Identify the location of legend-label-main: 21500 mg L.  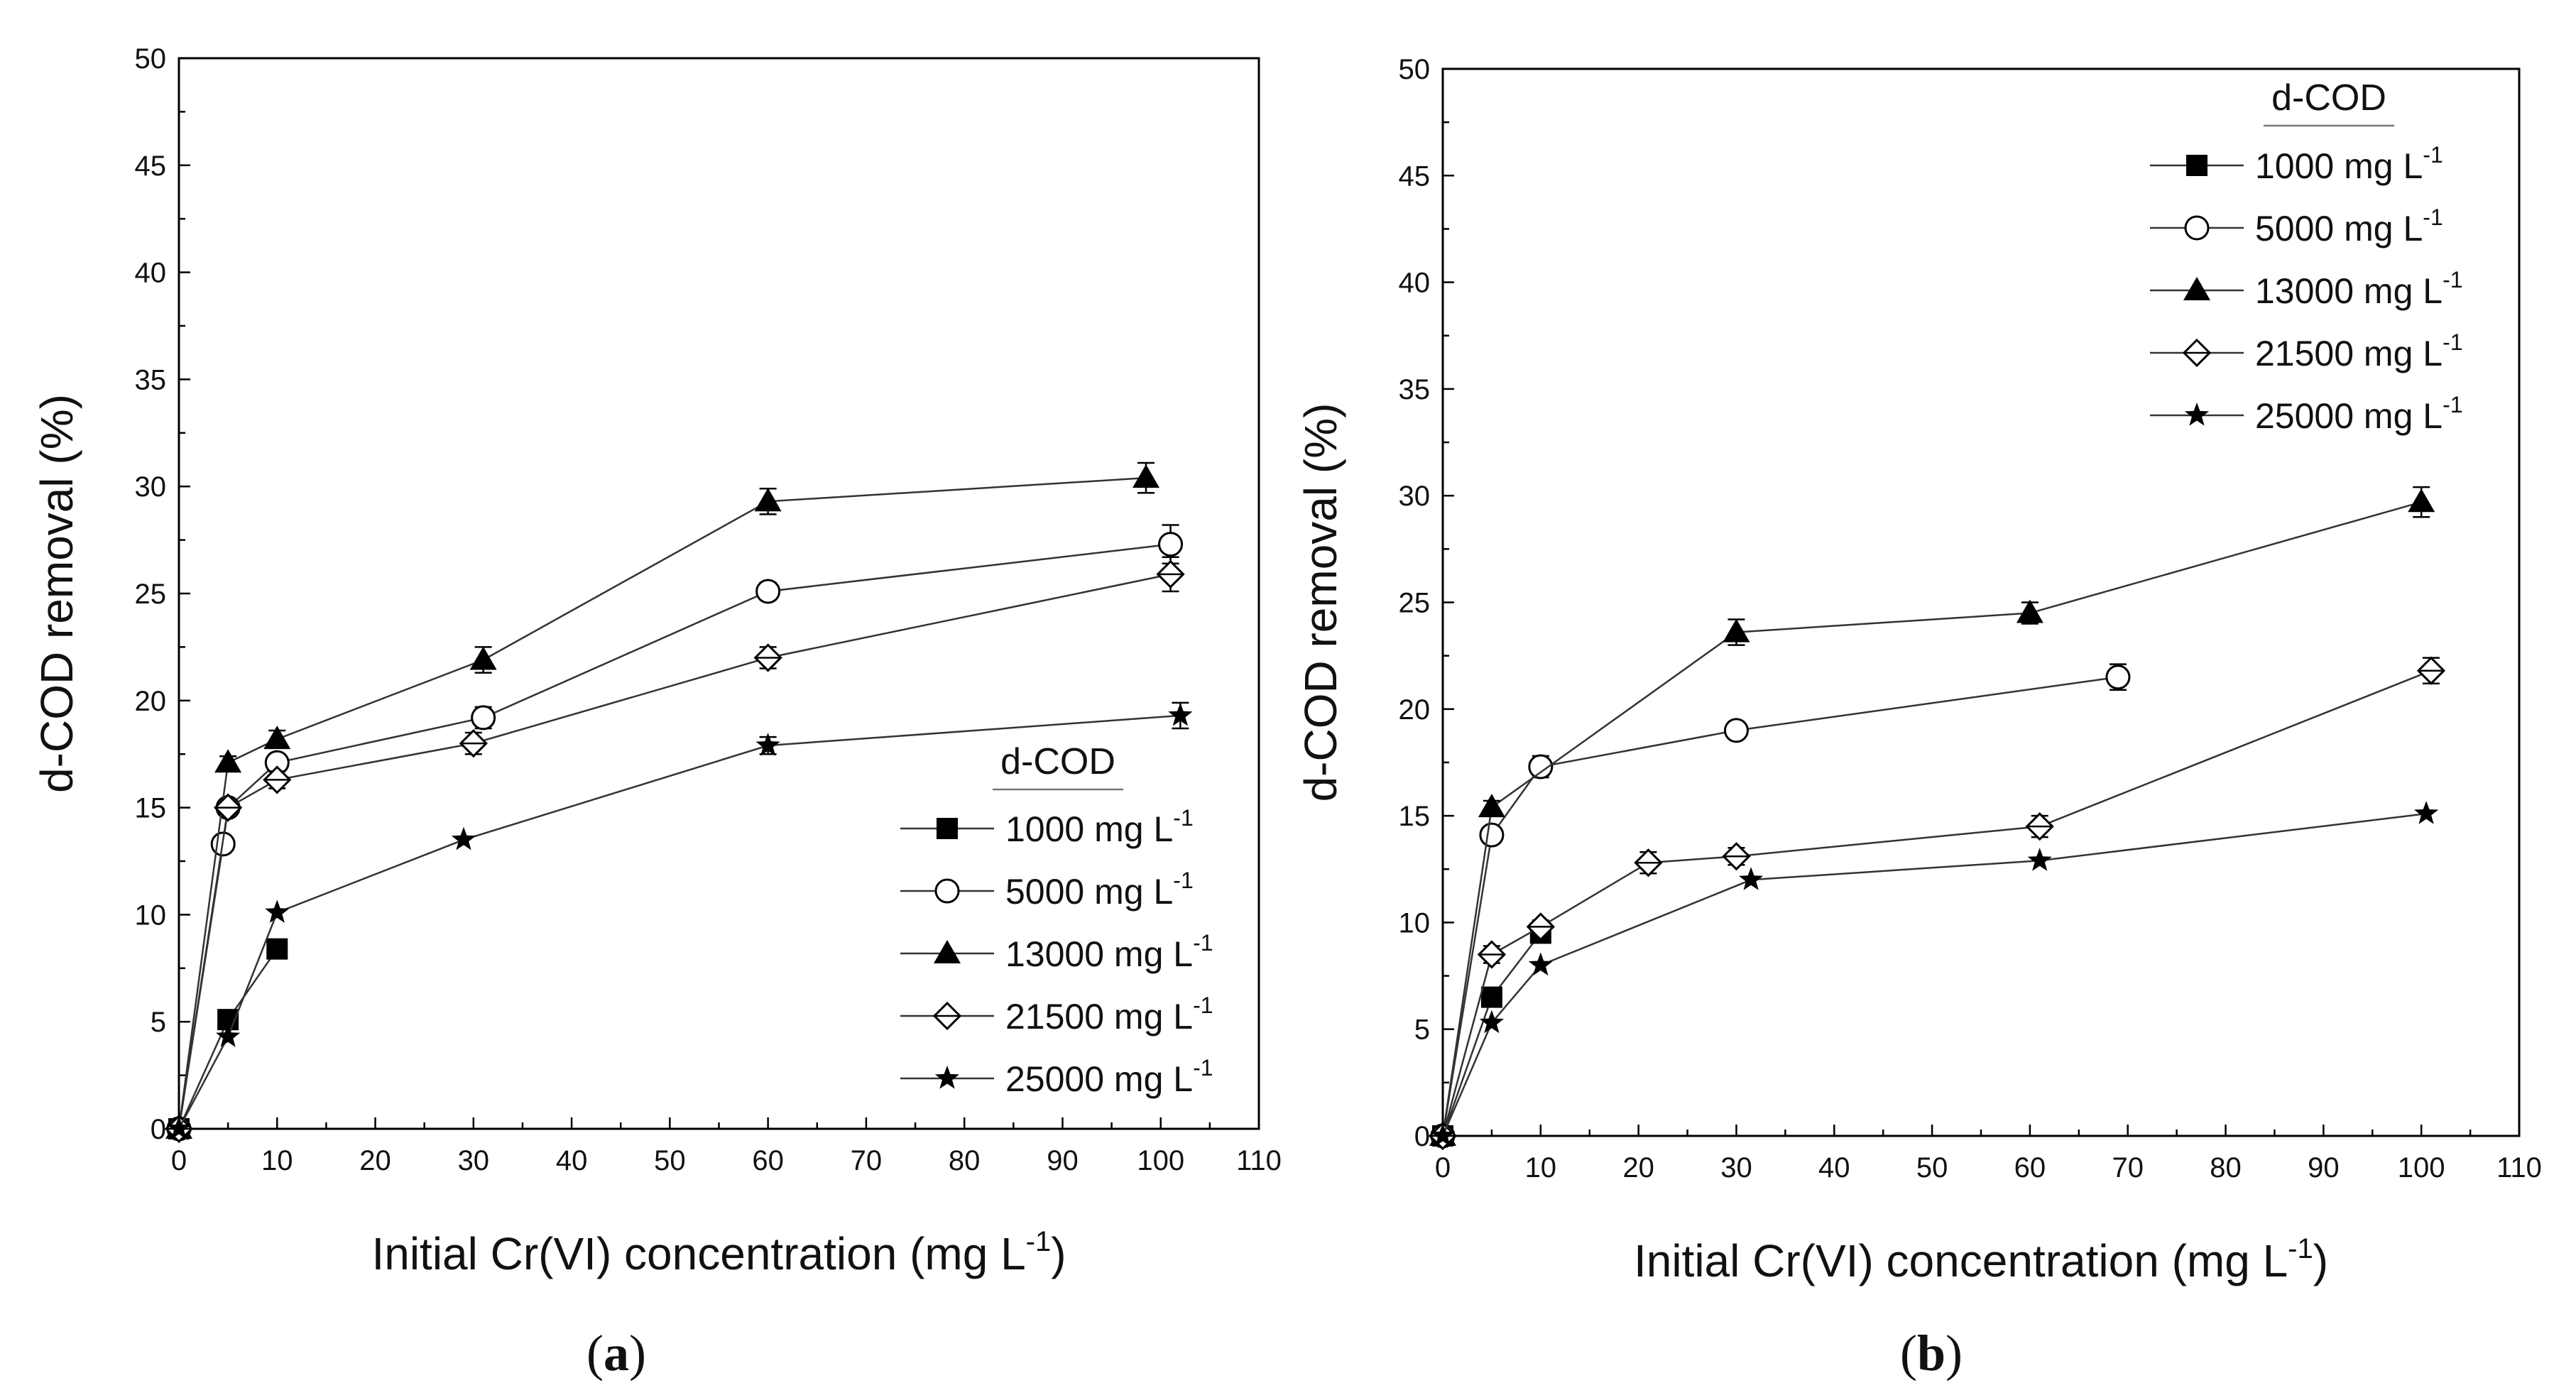
(2349, 353).